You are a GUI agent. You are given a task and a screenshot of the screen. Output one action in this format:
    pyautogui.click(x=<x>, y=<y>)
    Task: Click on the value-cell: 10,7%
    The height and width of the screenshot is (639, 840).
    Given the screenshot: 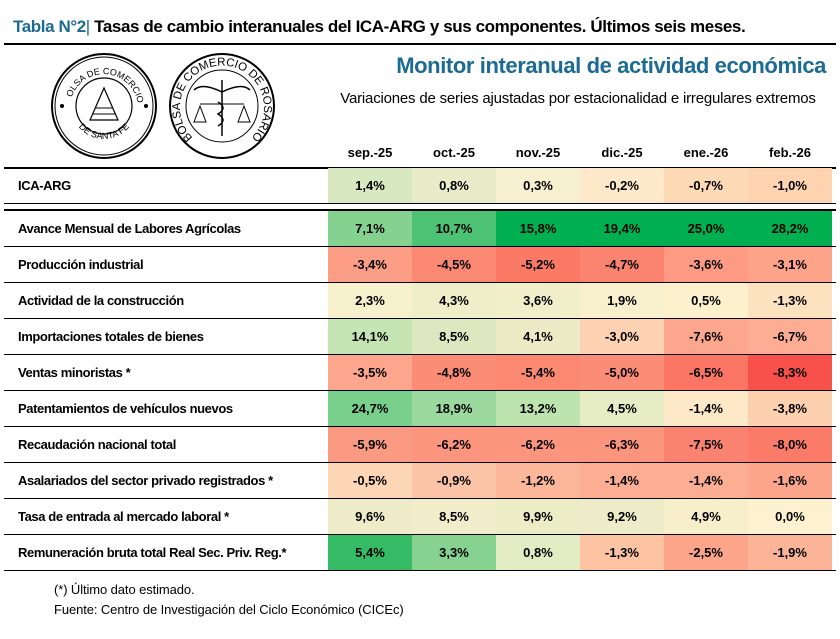 What is the action you would take?
    pyautogui.click(x=454, y=228)
    